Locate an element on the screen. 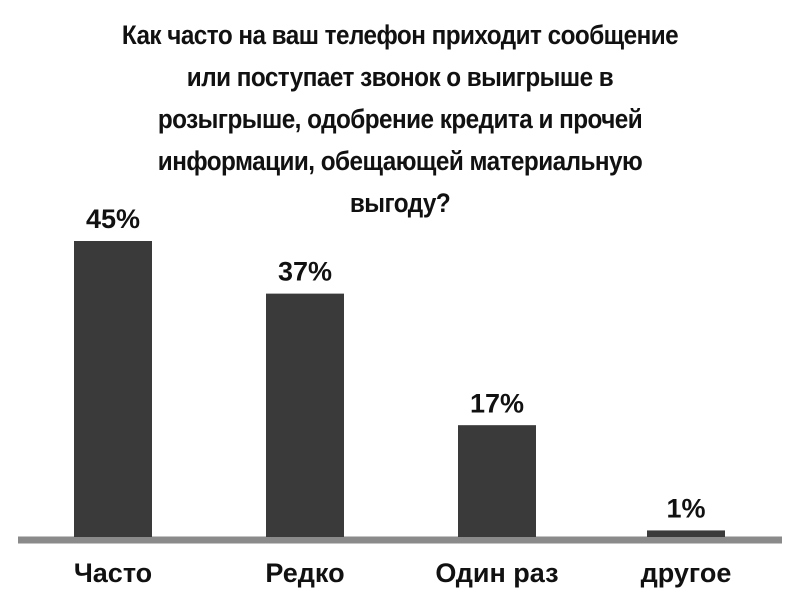 The height and width of the screenshot is (597, 800). category-label: другое is located at coordinates (686, 573).